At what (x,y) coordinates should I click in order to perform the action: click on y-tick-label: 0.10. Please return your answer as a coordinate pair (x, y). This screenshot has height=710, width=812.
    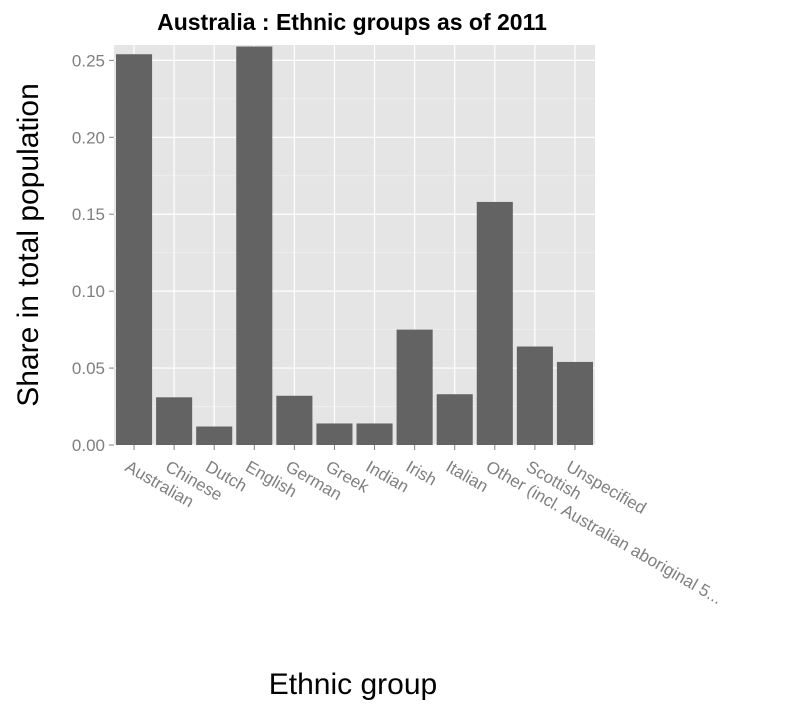
    Looking at the image, I should click on (88, 291).